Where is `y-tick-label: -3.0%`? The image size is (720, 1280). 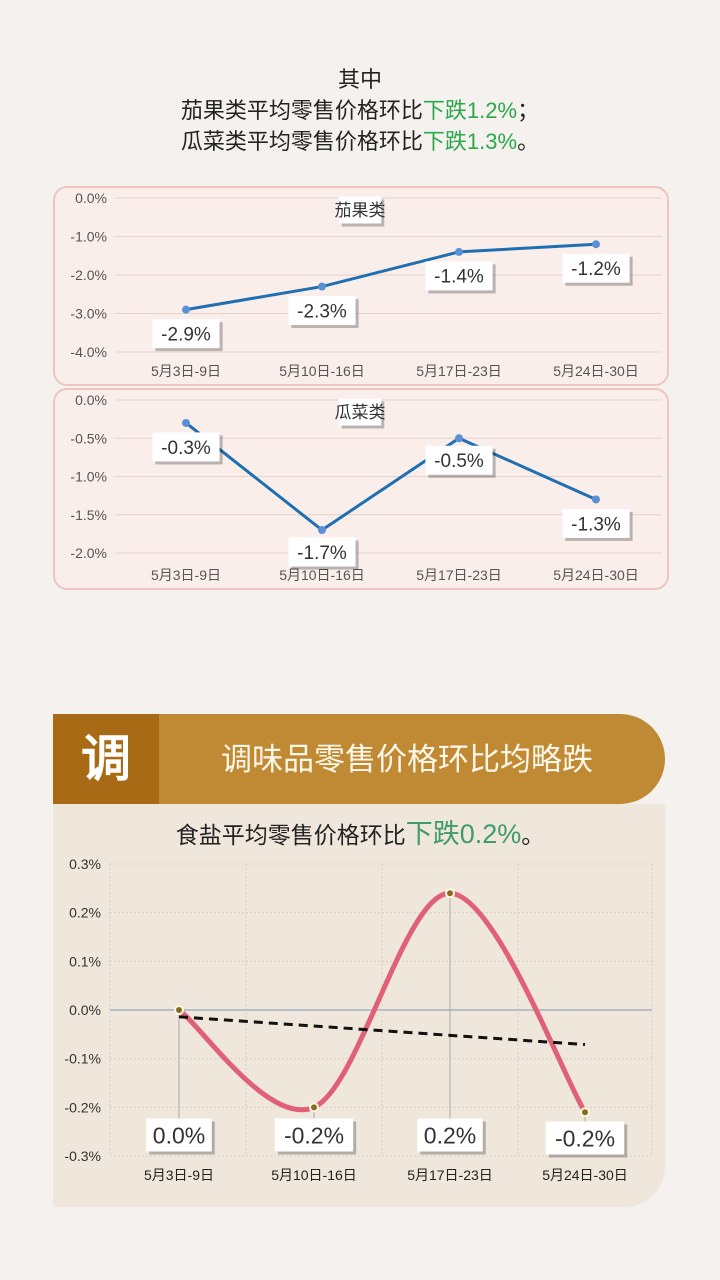
y-tick-label: -3.0% is located at coordinates (88, 314).